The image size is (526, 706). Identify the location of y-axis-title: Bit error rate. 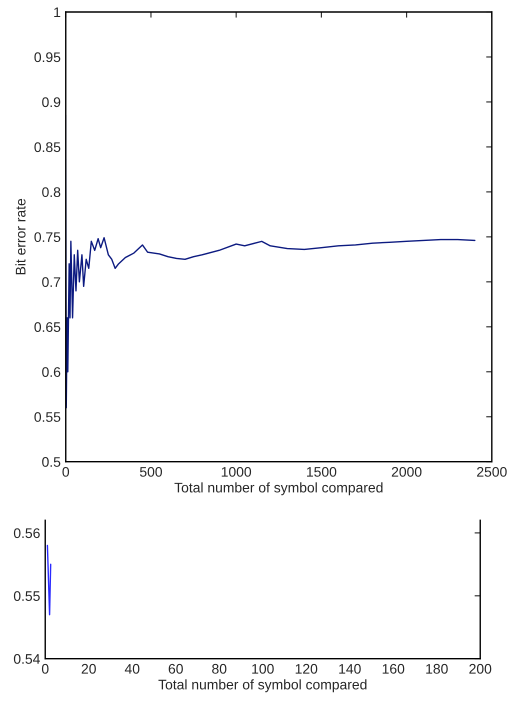
(20, 236).